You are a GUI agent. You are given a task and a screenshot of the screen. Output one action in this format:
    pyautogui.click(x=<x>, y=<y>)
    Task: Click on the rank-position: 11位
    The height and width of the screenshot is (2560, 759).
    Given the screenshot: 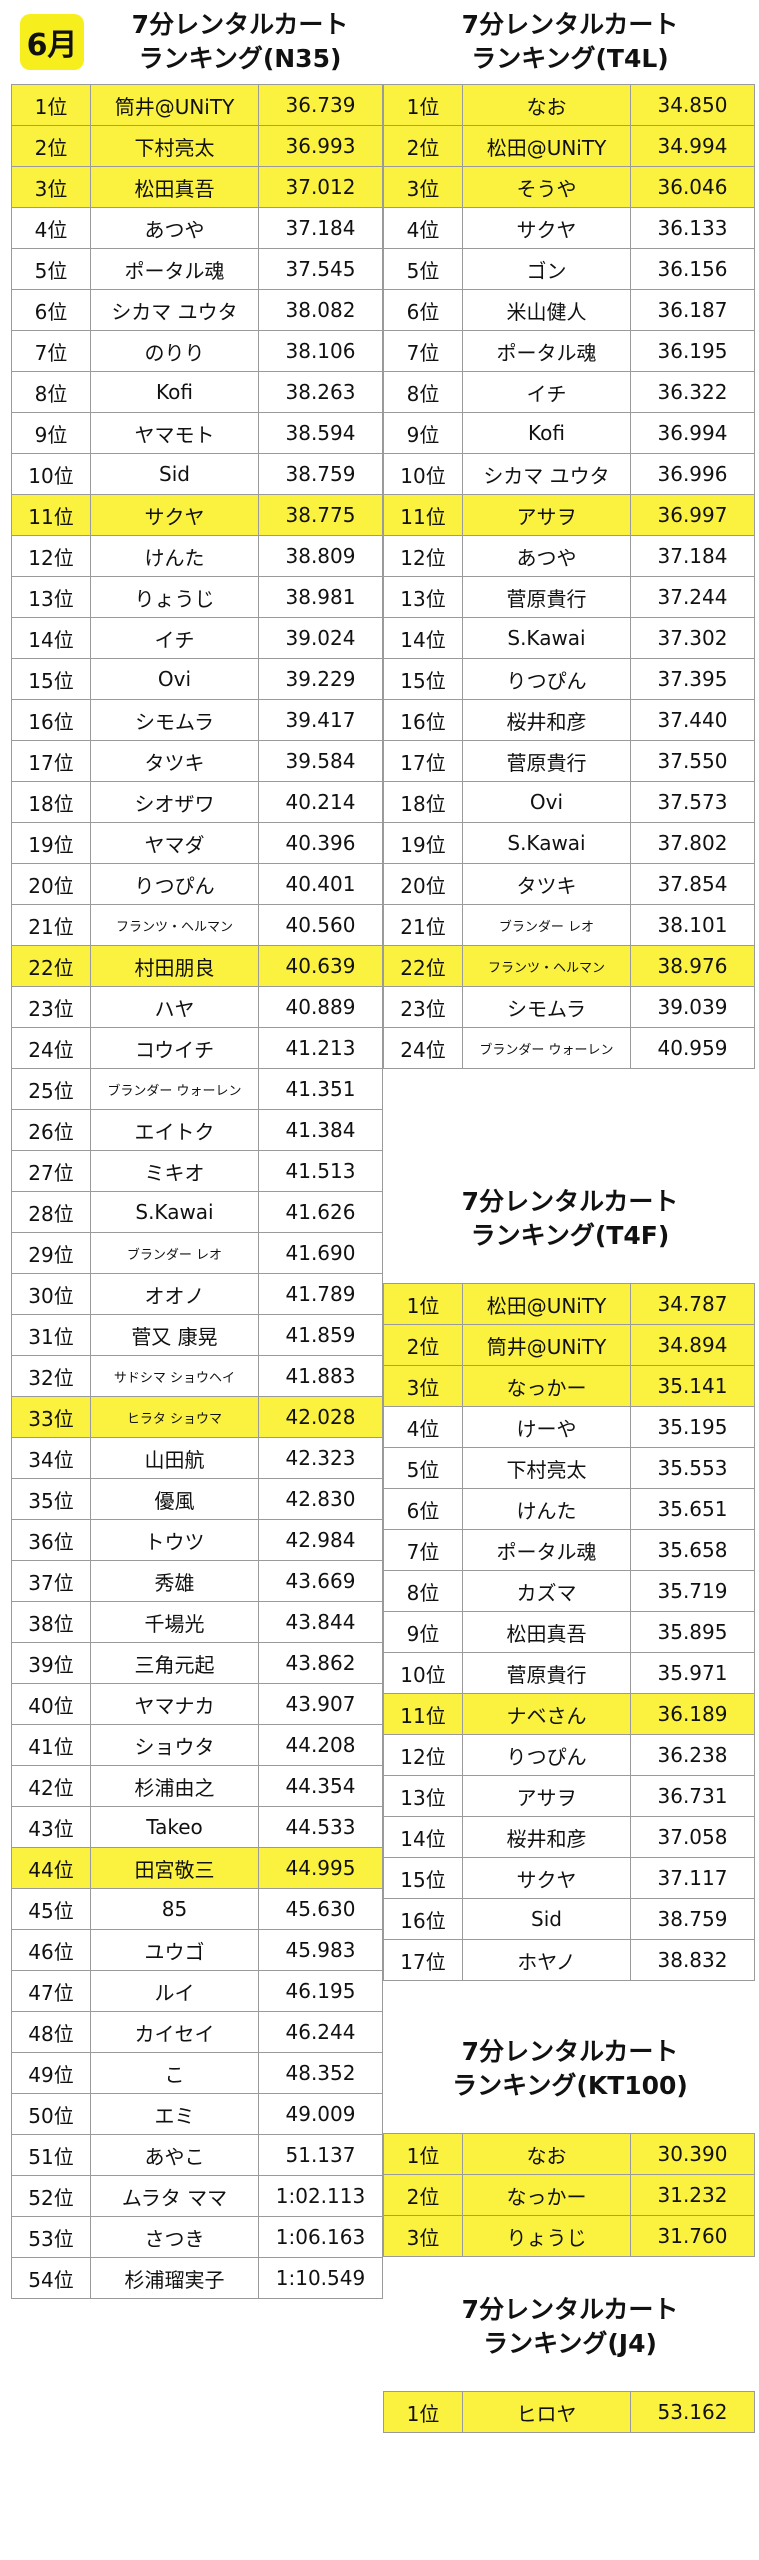 What is the action you would take?
    pyautogui.click(x=423, y=515)
    